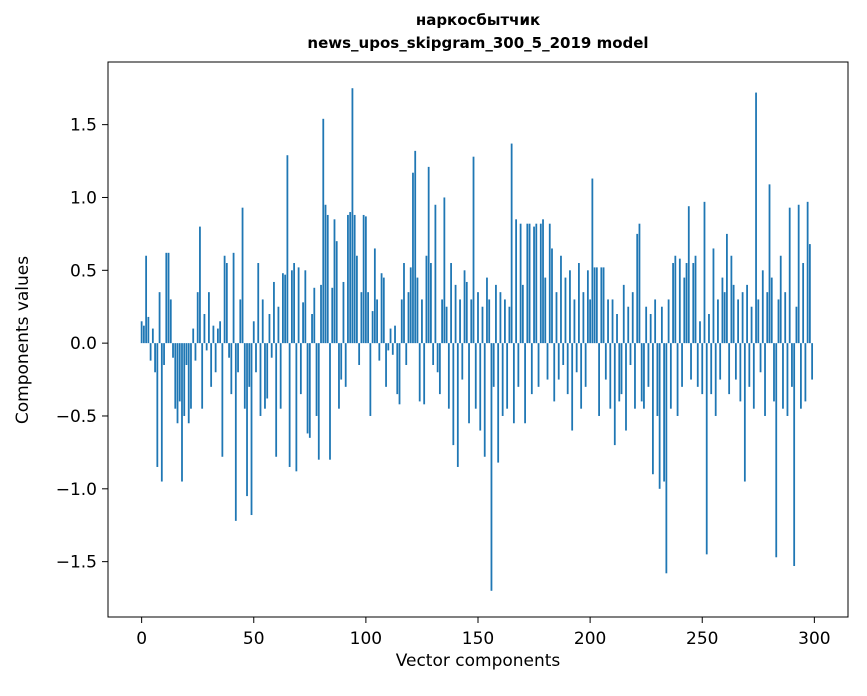  Describe the element at coordinates (76, 563) in the screenshot. I see `y-tick-label: −1.5` at that location.